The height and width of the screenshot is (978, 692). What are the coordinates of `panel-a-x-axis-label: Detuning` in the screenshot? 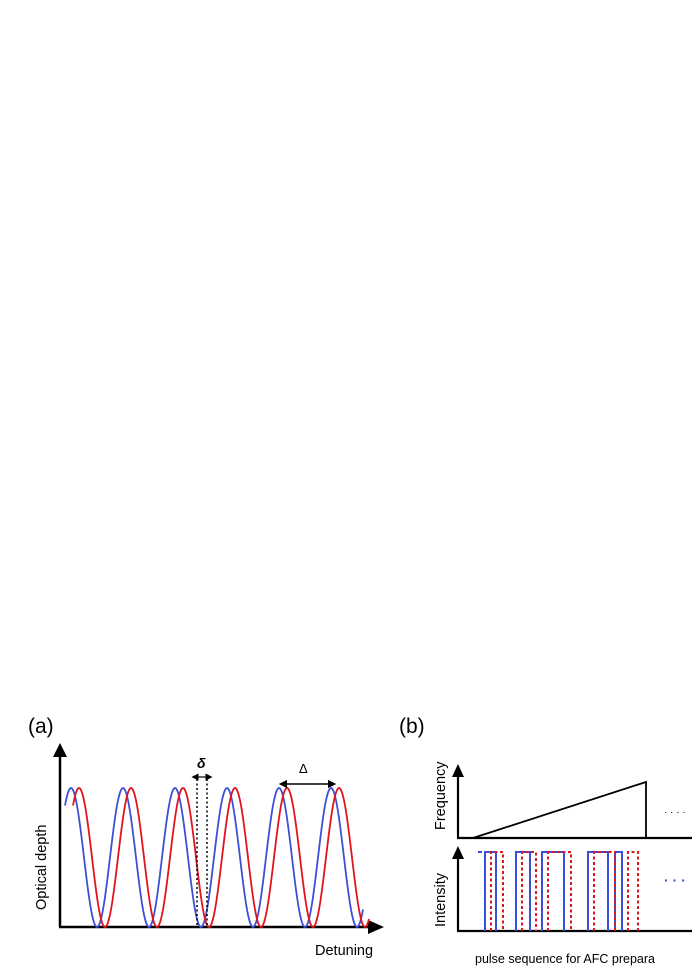 It's located at (344, 951).